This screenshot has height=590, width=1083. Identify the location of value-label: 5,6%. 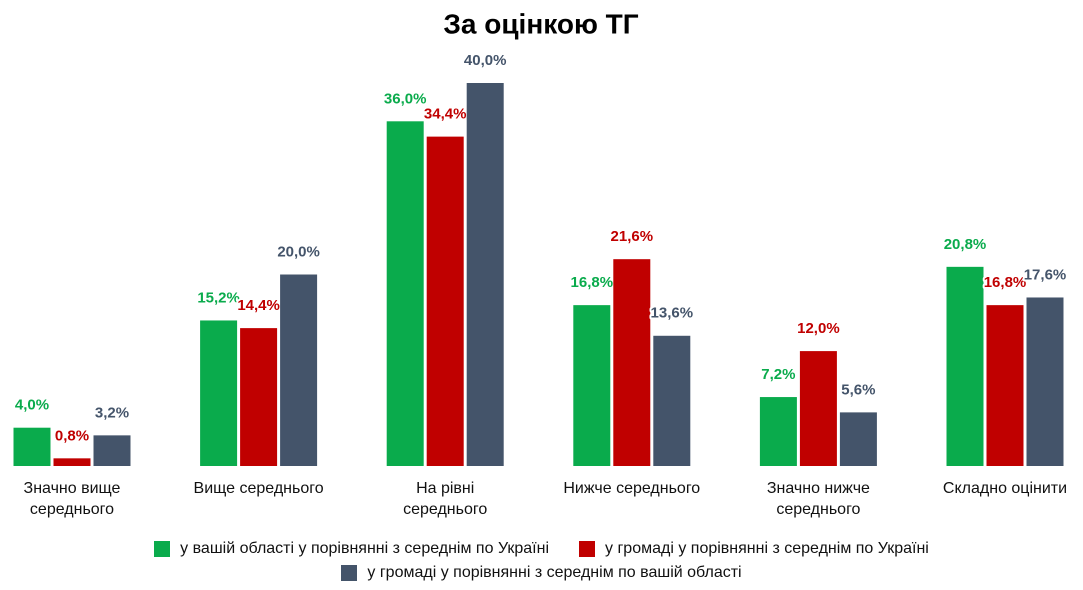
(858, 389).